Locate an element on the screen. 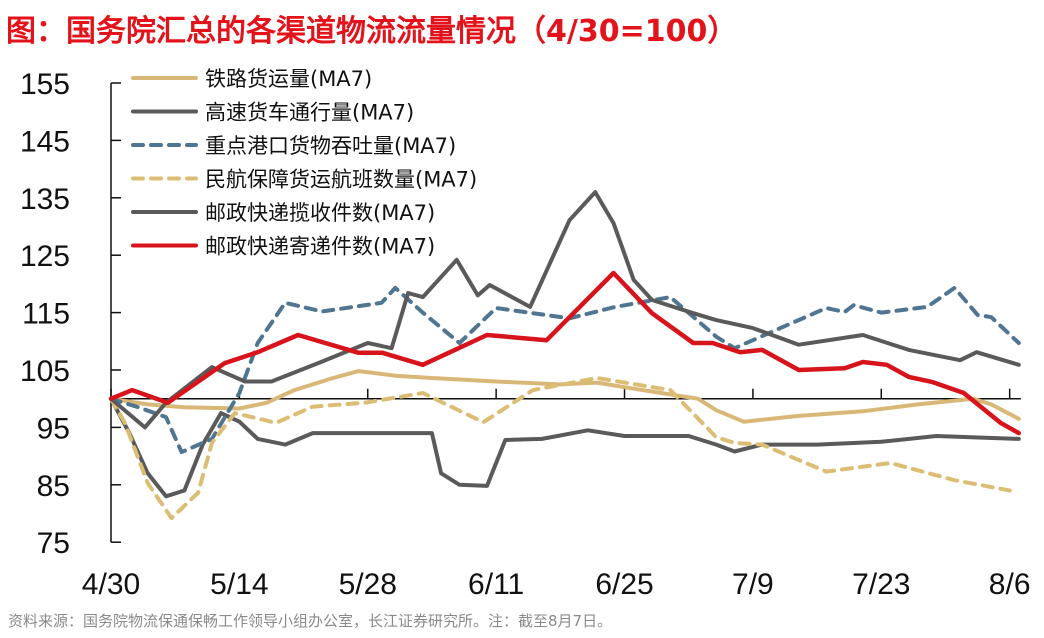 This screenshot has height=638, width=1044. legend-label: 邮政快递寄递件数(MA7) is located at coordinates (320, 247).